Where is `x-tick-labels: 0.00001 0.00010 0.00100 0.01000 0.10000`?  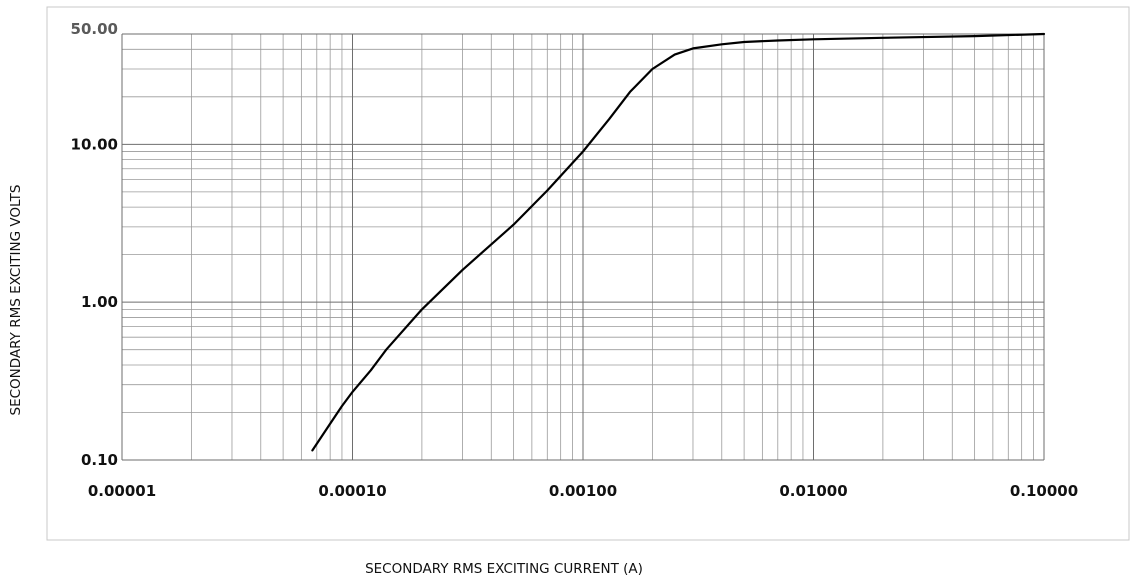
x-tick-labels: 0.00001 0.00010 0.00100 0.01000 0.10000 is located at coordinates (583, 491).